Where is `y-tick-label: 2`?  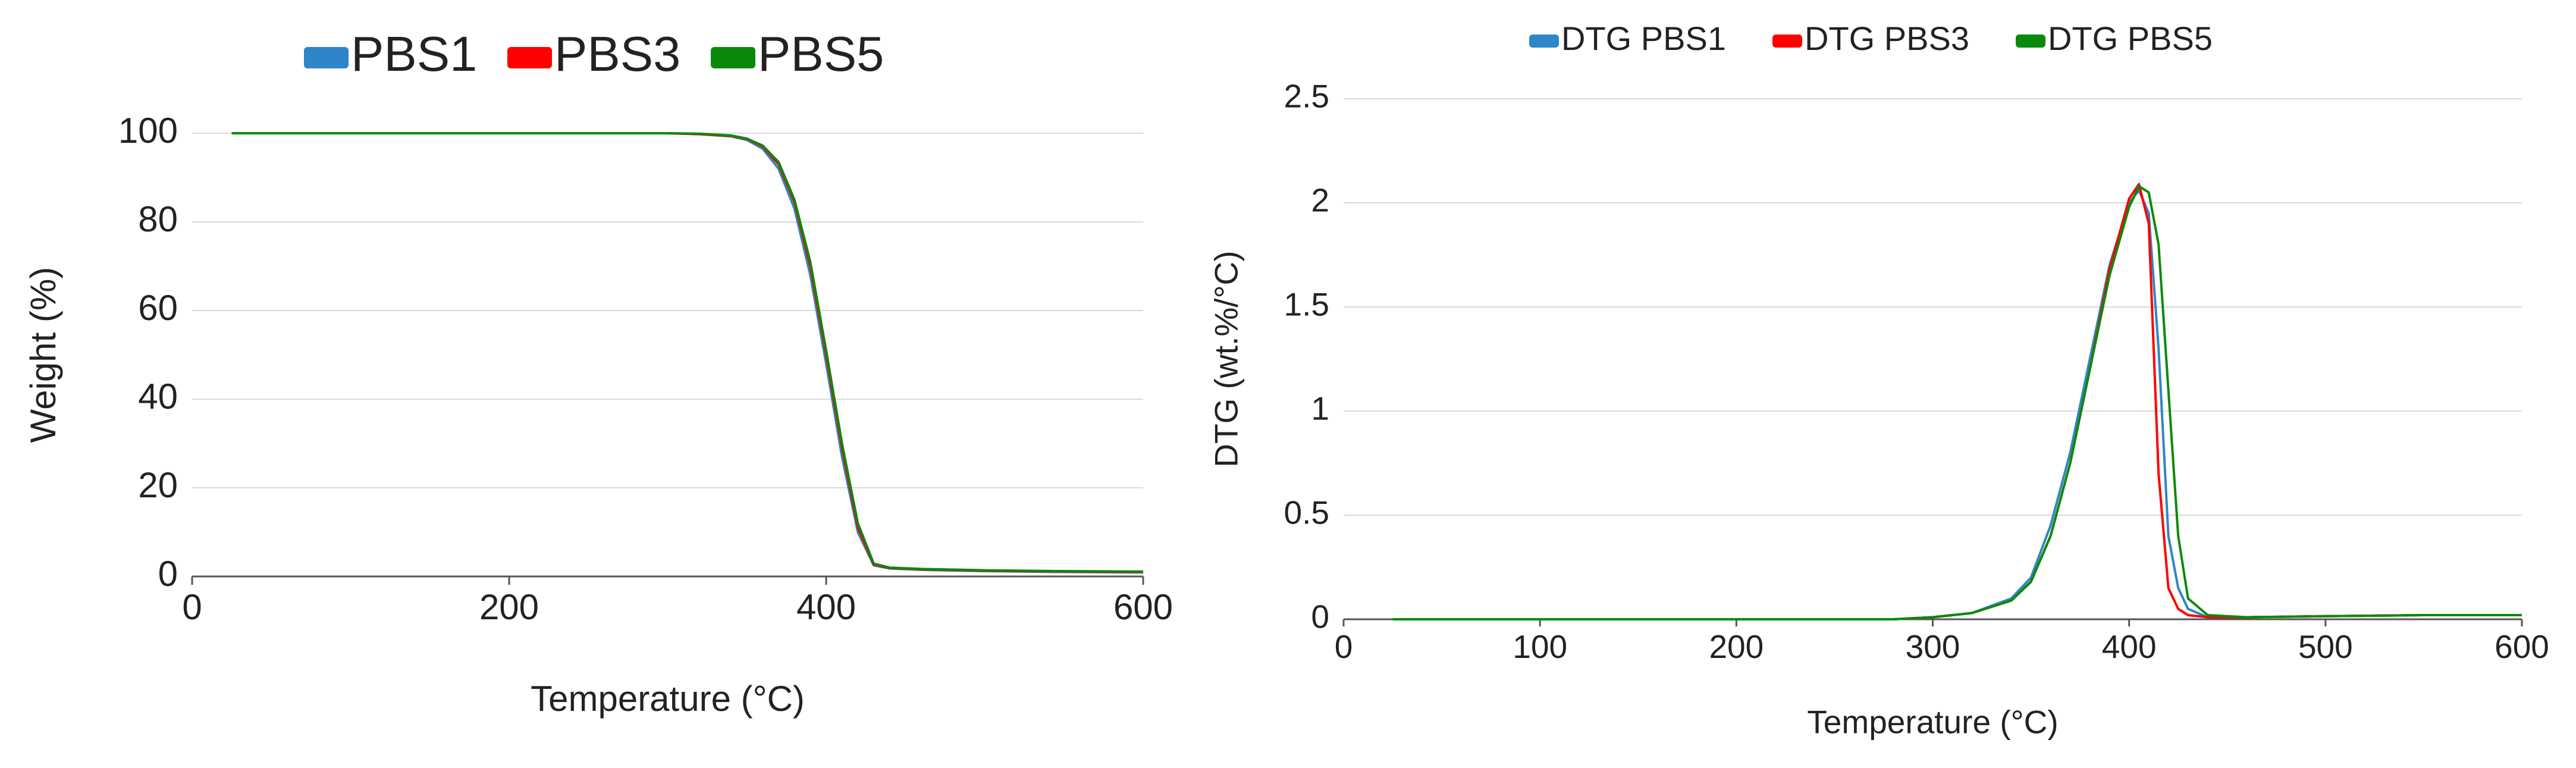
y-tick-label: 2 is located at coordinates (1320, 200).